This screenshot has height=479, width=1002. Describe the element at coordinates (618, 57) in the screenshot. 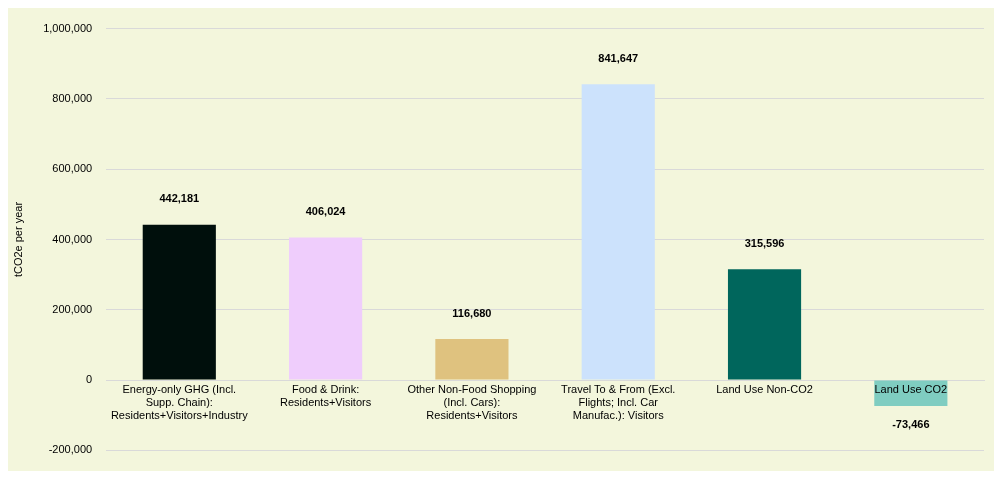

I see `data-label: 841,647` at that location.